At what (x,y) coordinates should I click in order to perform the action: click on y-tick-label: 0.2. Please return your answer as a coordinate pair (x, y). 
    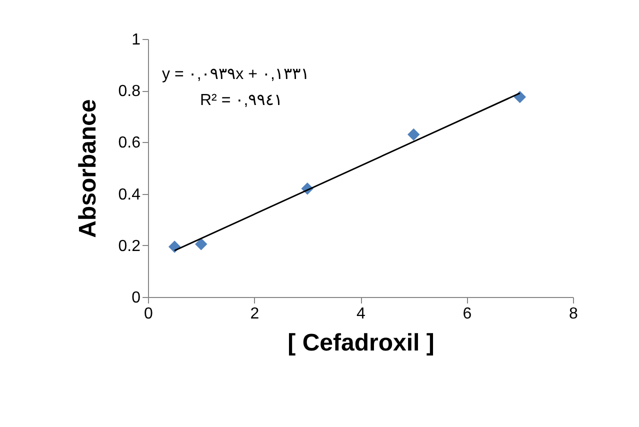
    Looking at the image, I should click on (129, 246).